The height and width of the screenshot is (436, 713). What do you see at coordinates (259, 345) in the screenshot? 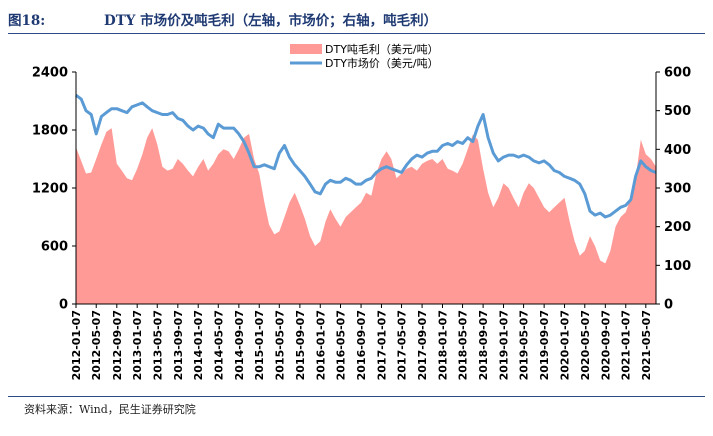
I see `x-tick-label: 2015-01-07` at bounding box center [259, 345].